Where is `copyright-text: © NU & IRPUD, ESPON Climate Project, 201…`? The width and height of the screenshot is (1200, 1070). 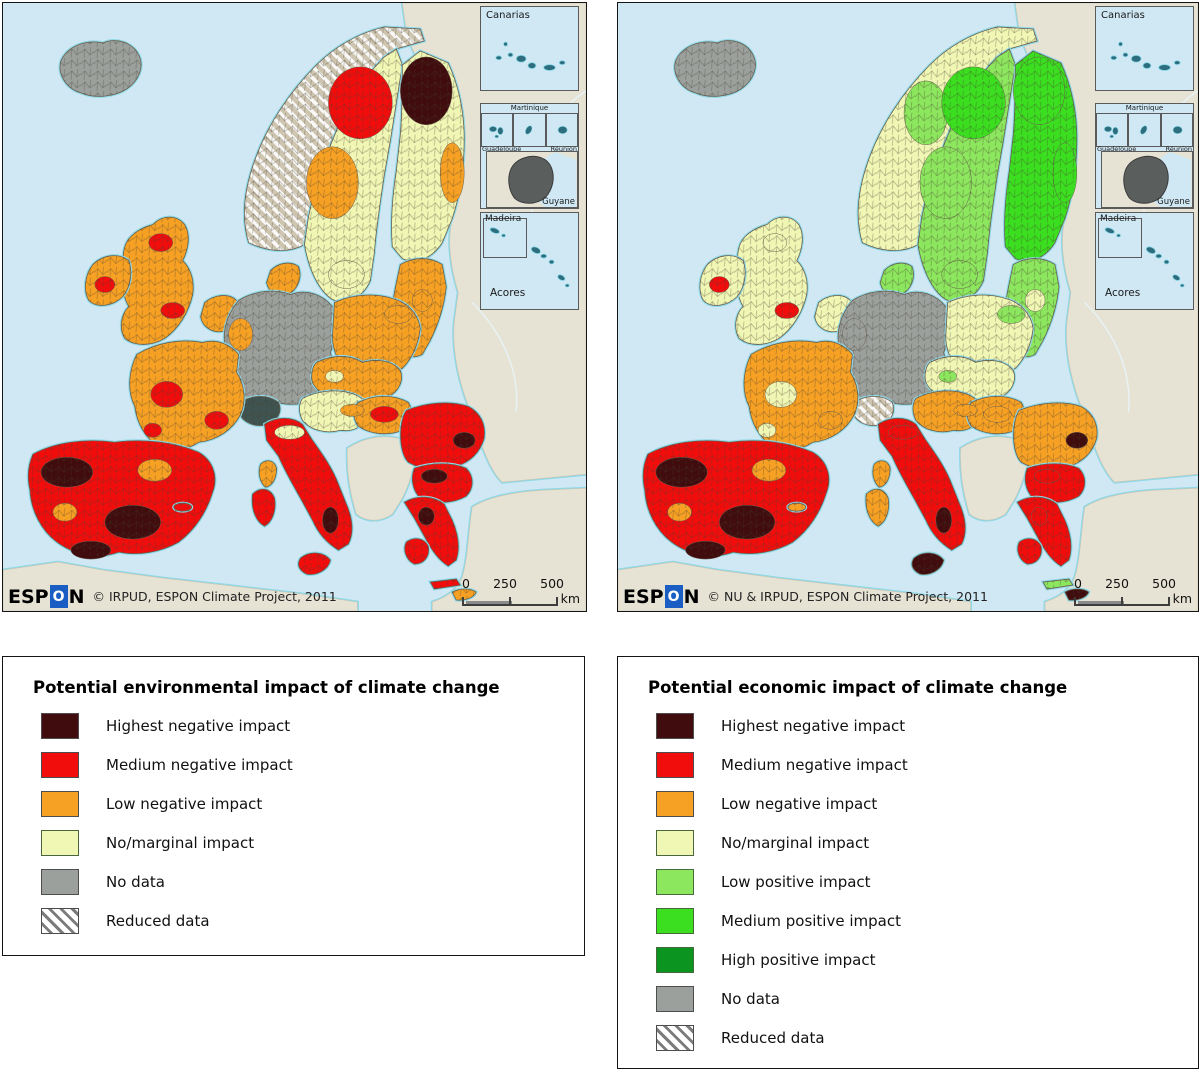
copyright-text: © NU & IRPUD, ESPON Climate Project, 201… is located at coordinates (847, 596).